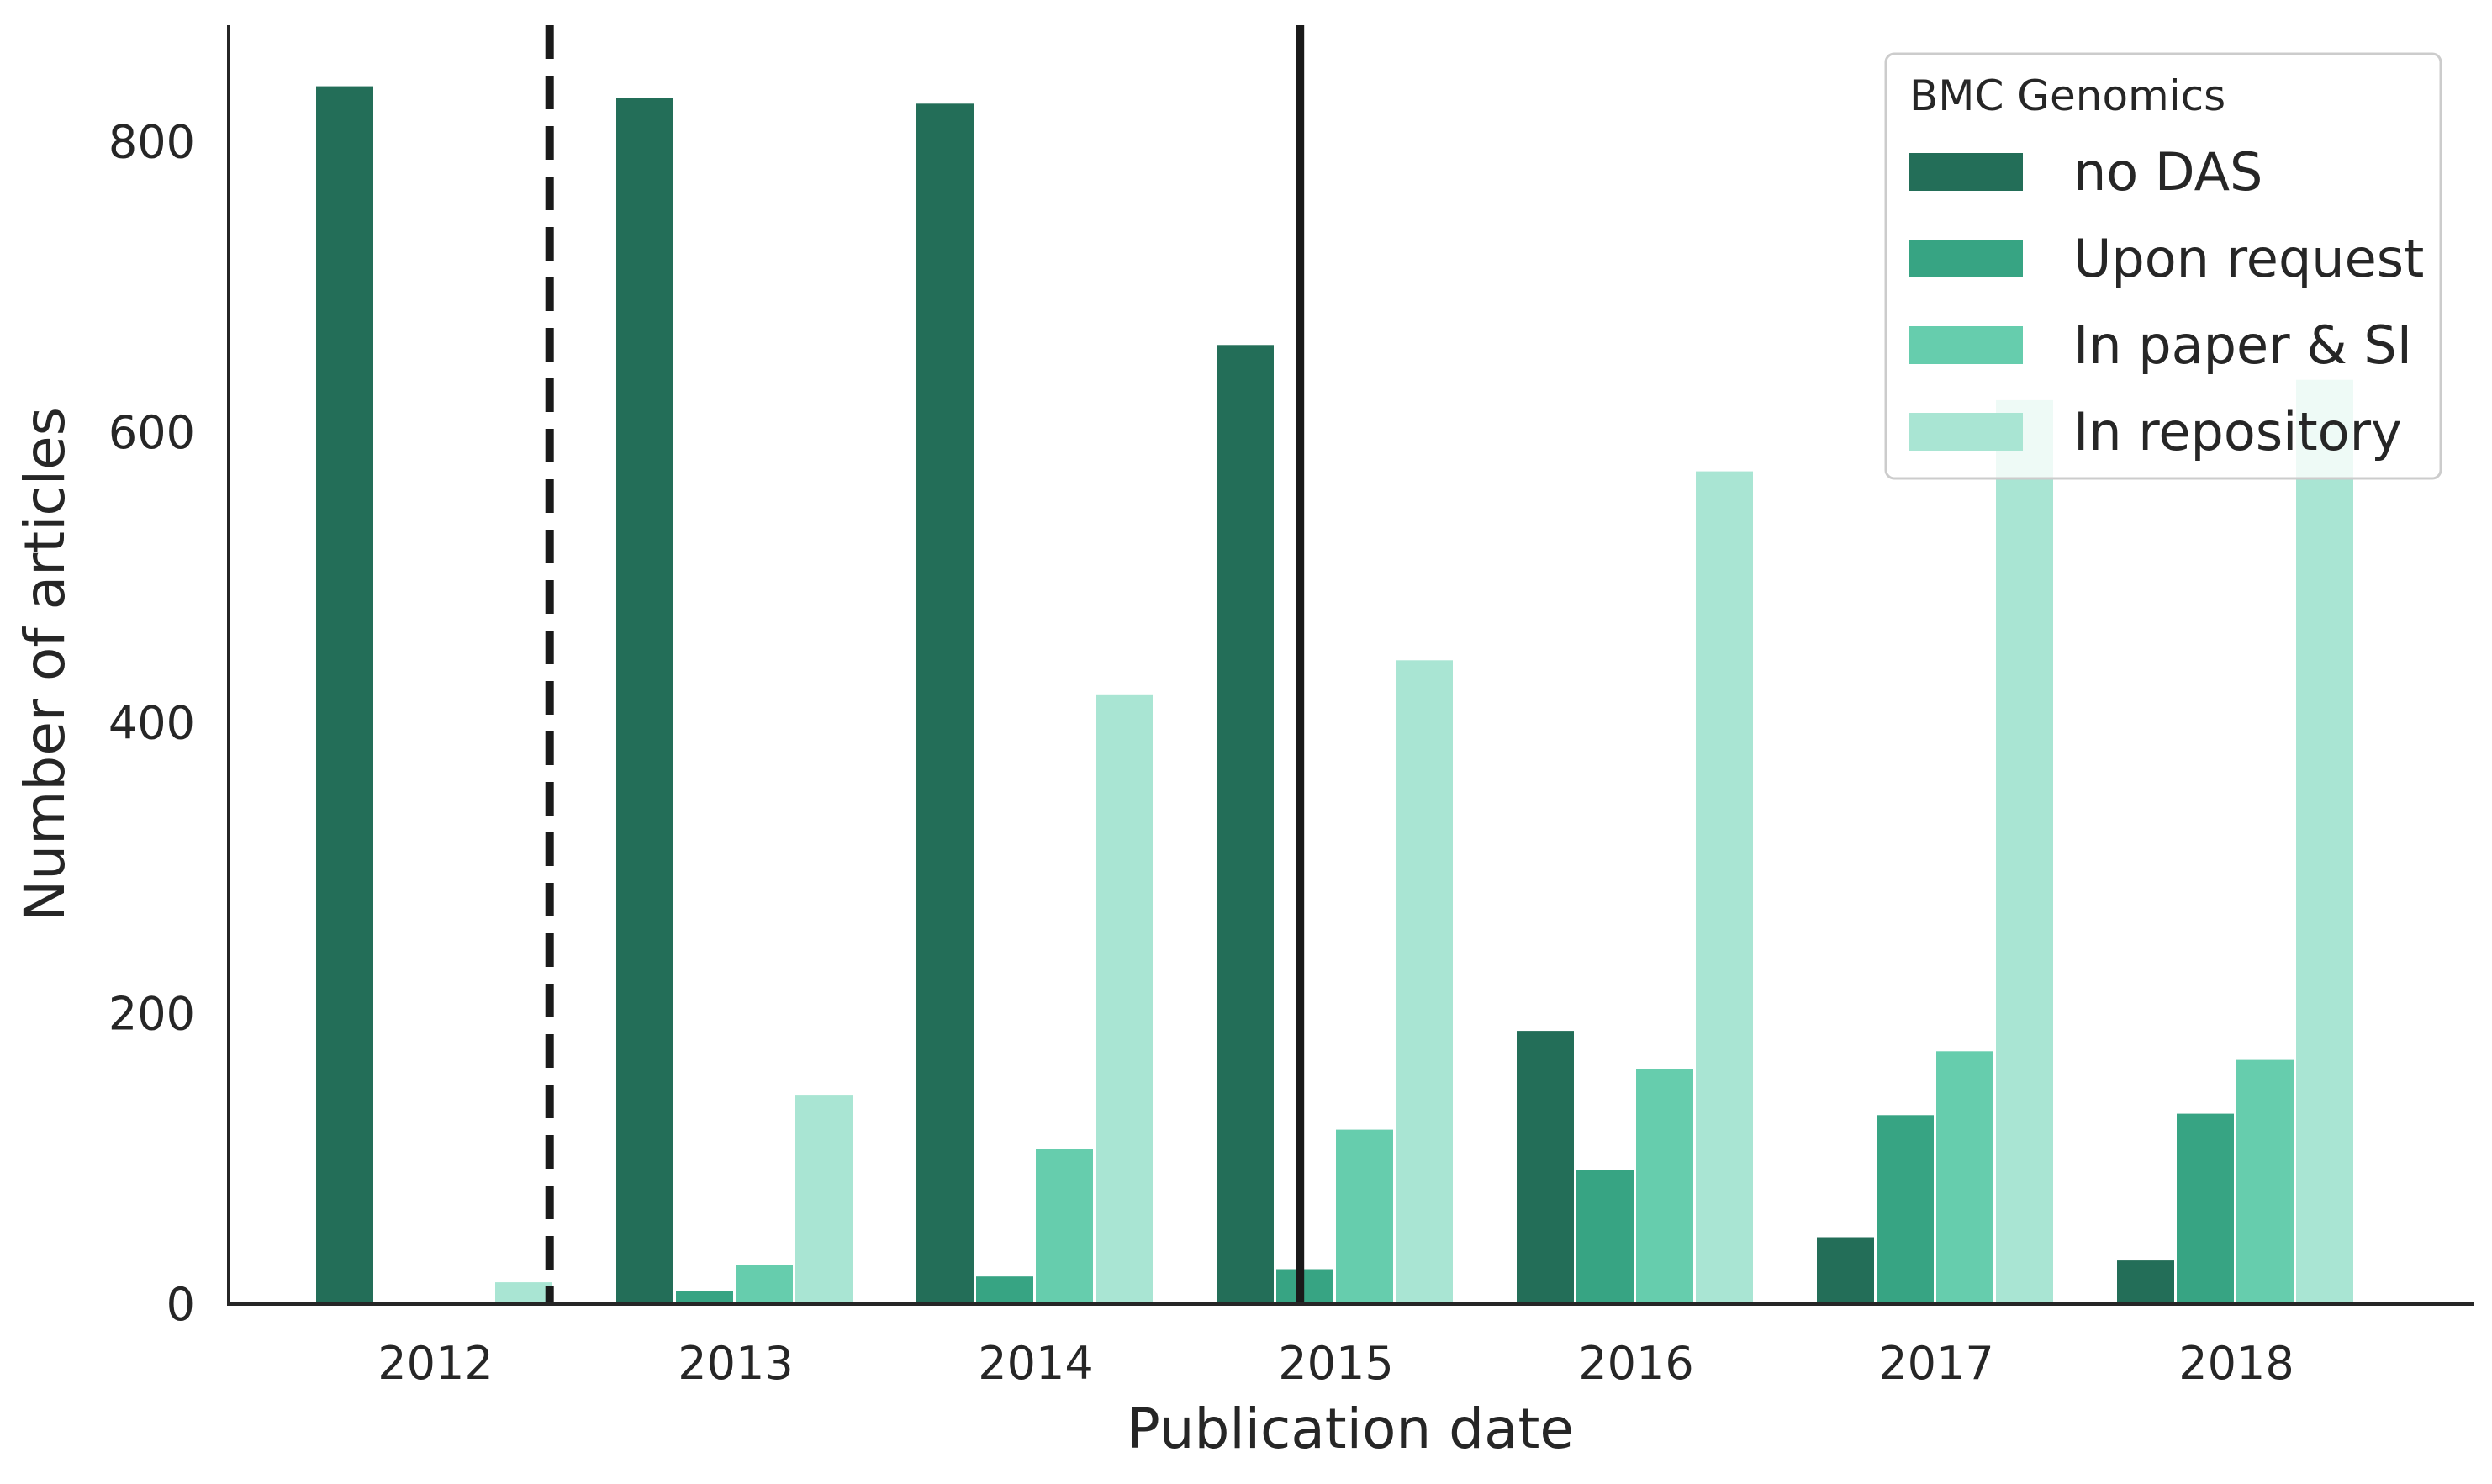  What do you see at coordinates (2205, 1208) in the screenshot?
I see `bar-2018-upon-request` at bounding box center [2205, 1208].